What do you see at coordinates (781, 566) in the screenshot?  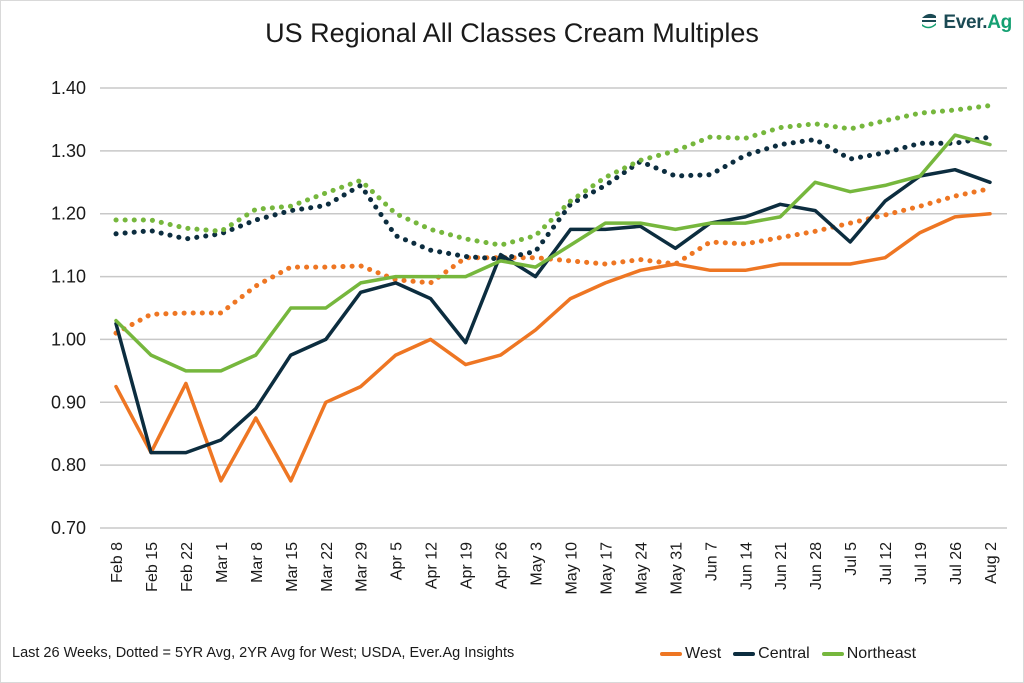 I see `x-tick-label: Jun 21` at bounding box center [781, 566].